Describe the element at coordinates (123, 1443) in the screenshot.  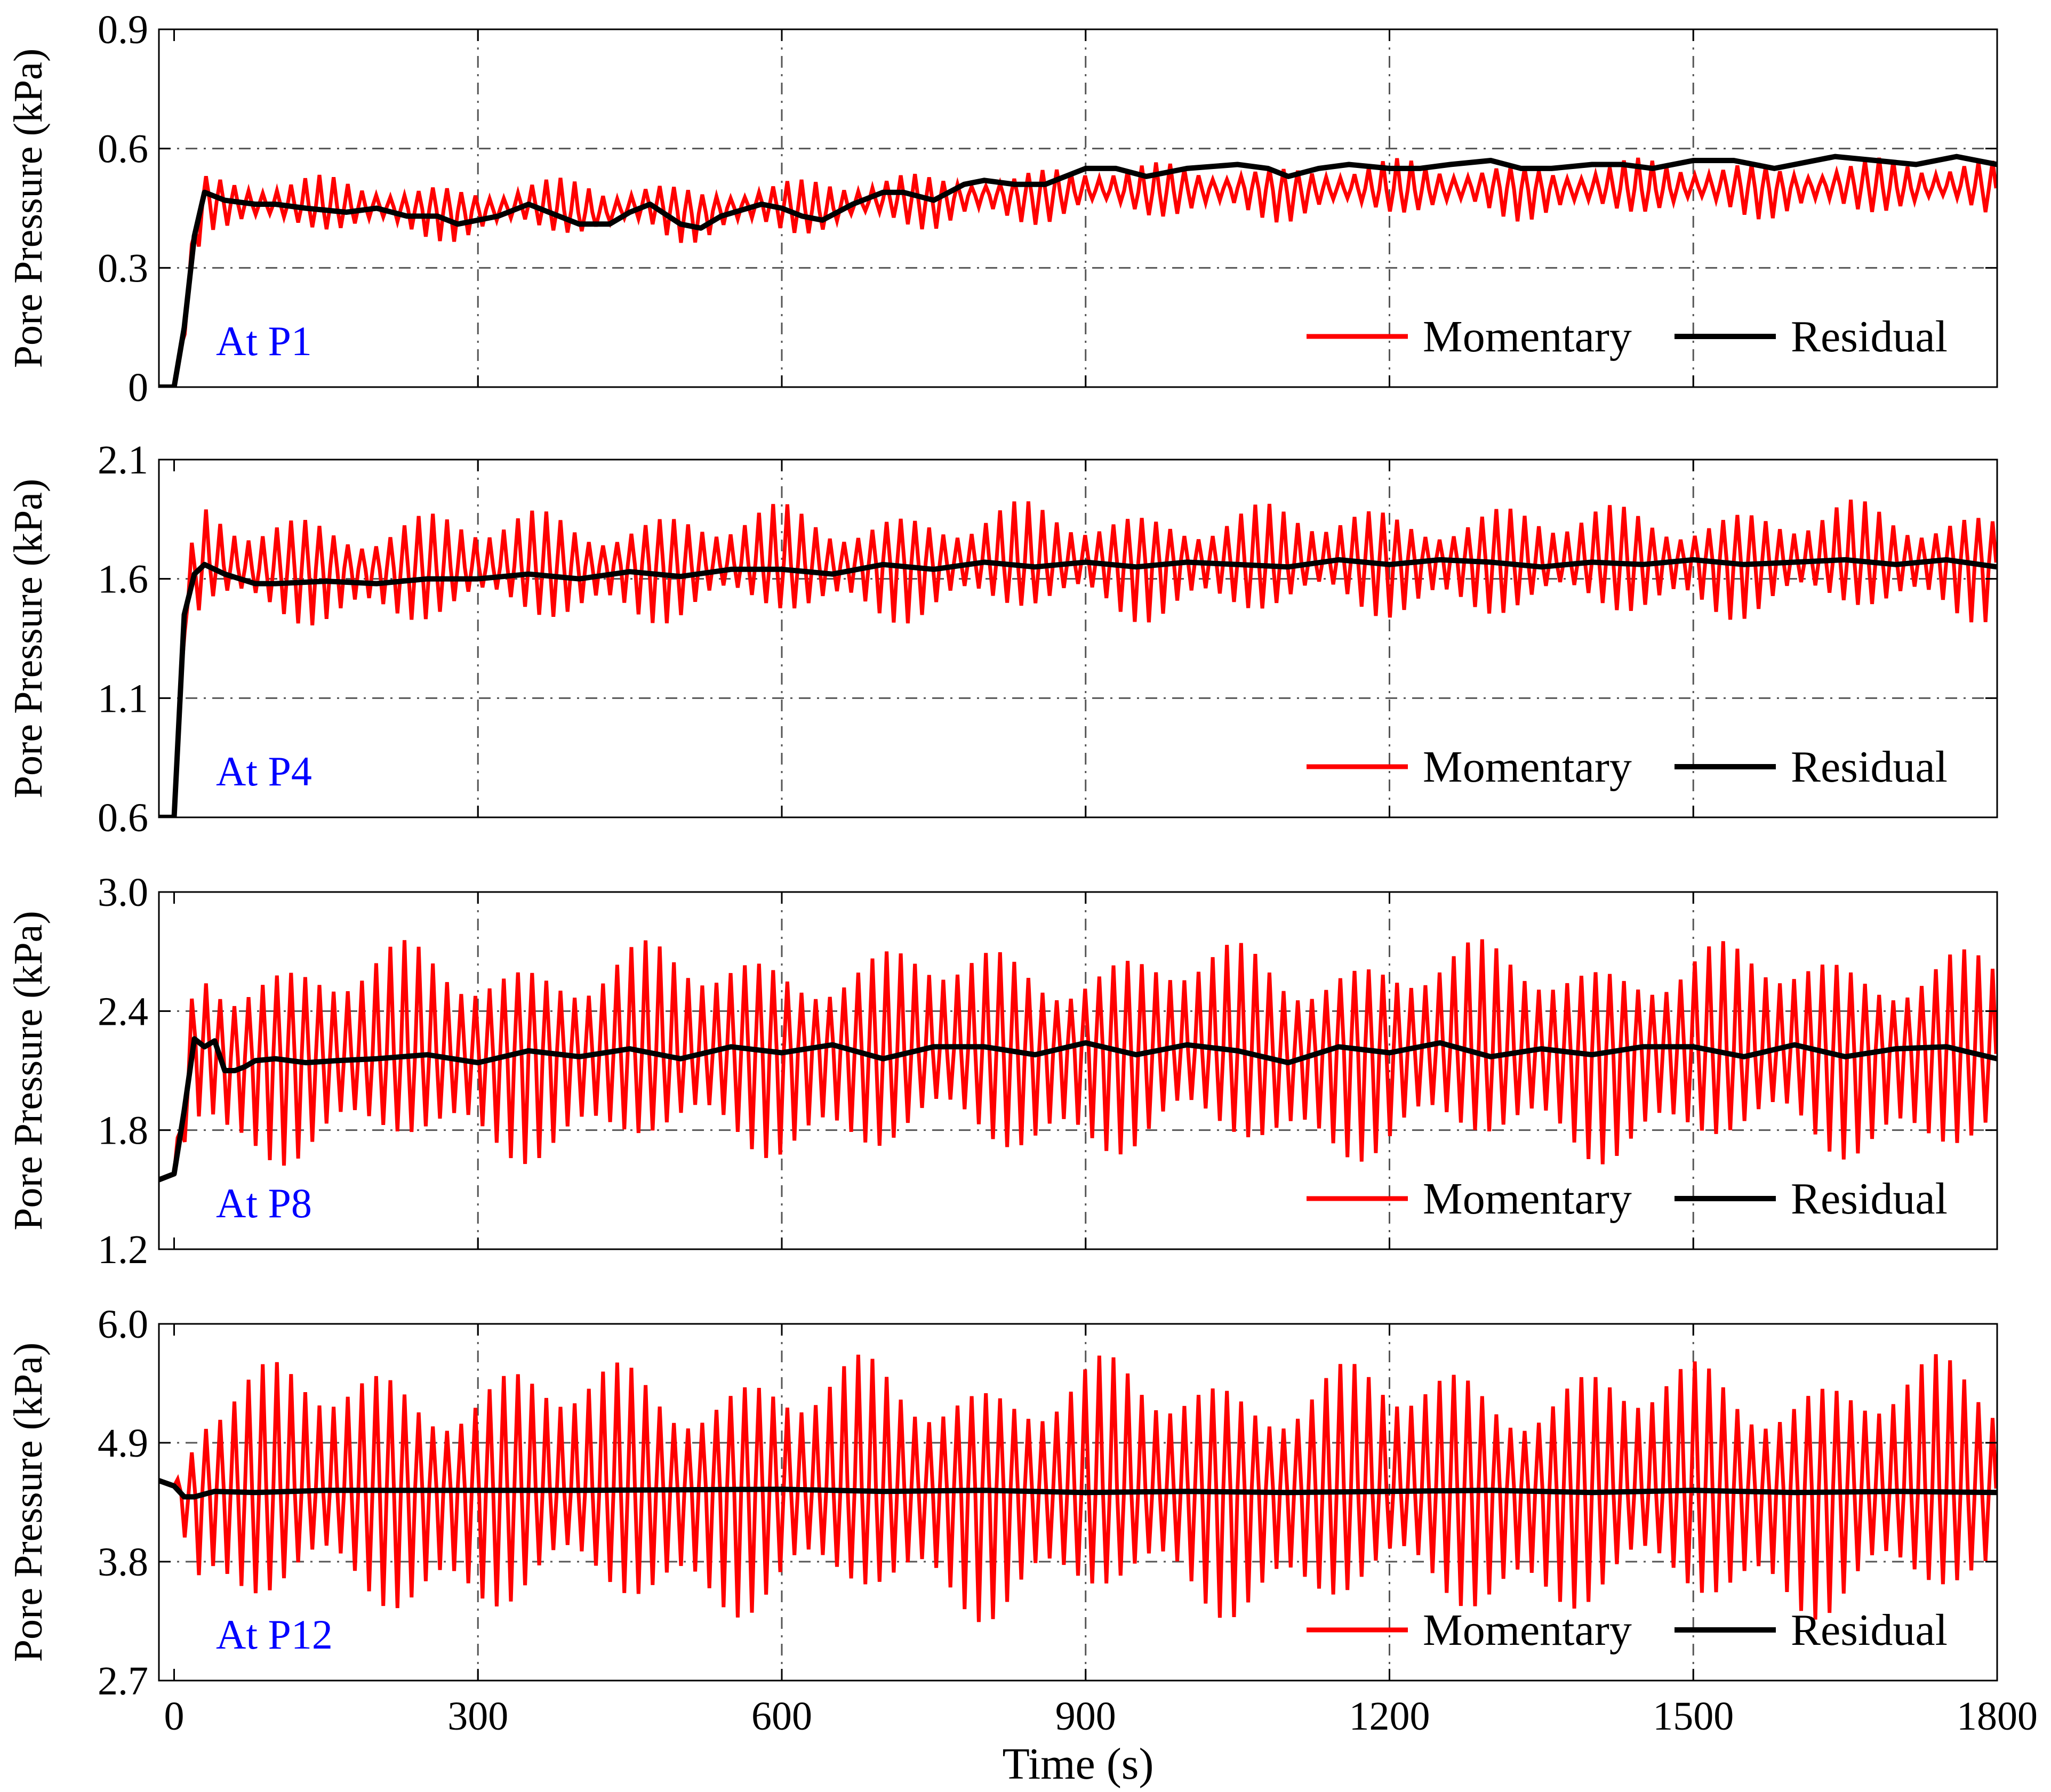
I see `y-tick-label: 4.9` at that location.